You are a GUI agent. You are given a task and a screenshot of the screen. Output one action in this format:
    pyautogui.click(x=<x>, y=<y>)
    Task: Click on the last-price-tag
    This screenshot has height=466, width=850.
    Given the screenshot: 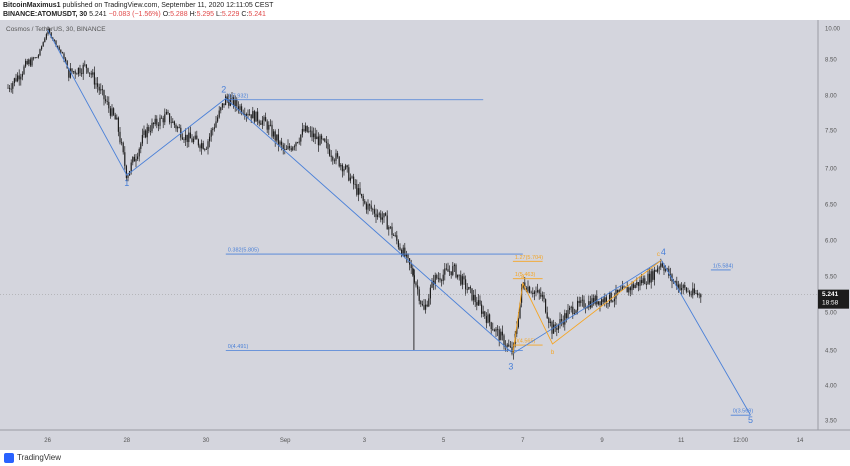 What is the action you would take?
    pyautogui.click(x=833, y=299)
    